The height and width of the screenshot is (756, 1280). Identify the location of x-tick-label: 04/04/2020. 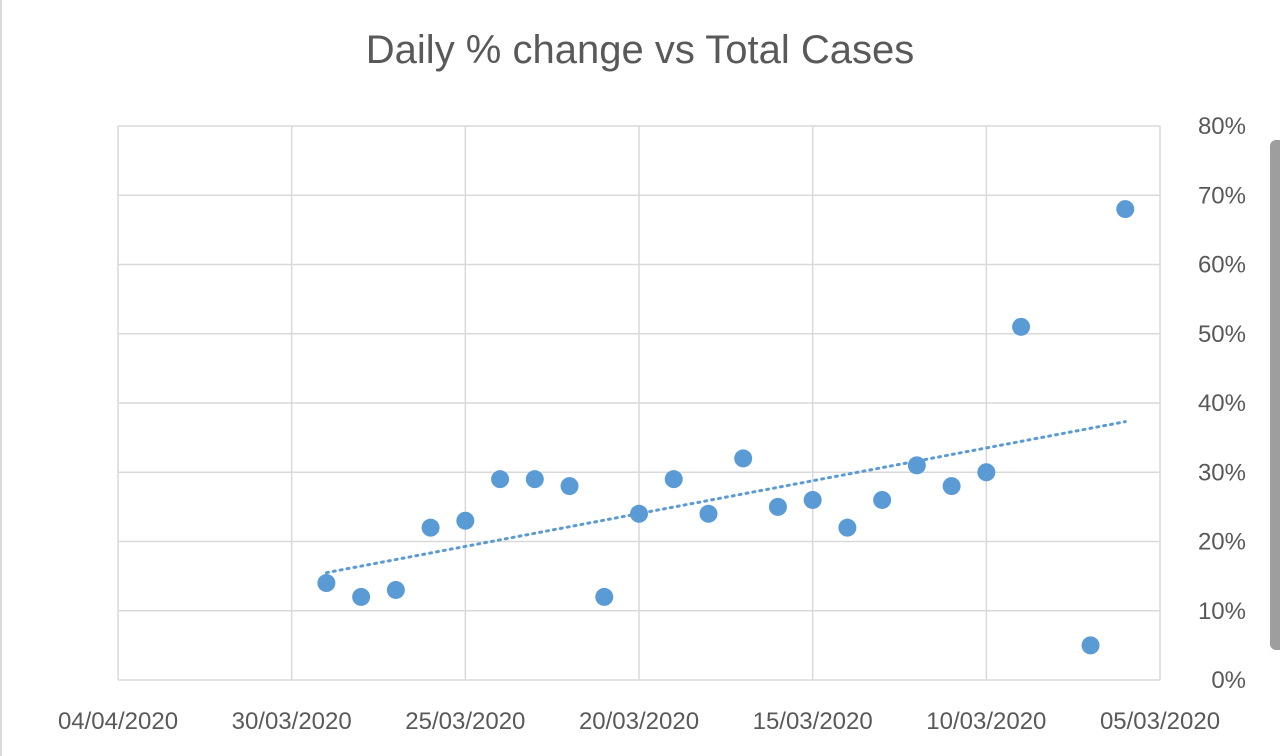
(118, 721).